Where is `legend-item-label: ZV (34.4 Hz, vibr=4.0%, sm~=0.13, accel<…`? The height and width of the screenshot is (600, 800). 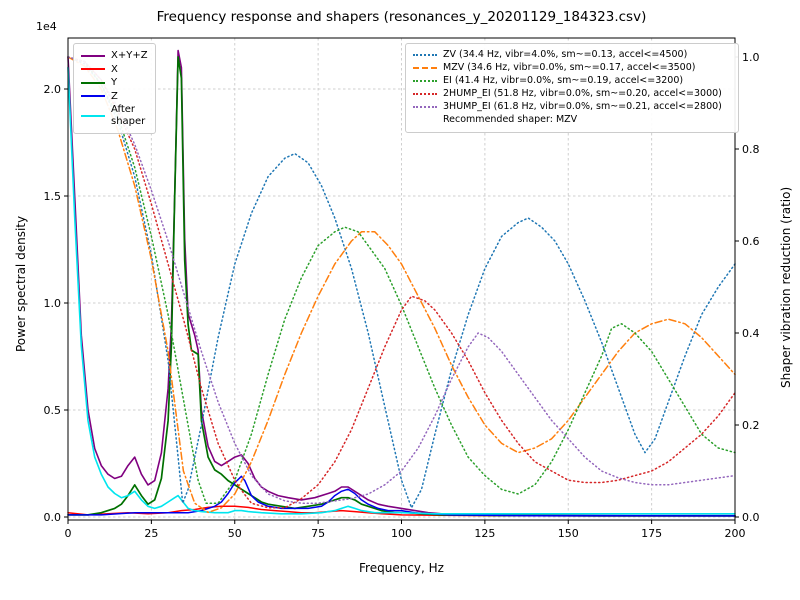
legend-item-label: ZV (34.4 Hz, vibr=4.0%, sm~=0.13, accel<… is located at coordinates (565, 54).